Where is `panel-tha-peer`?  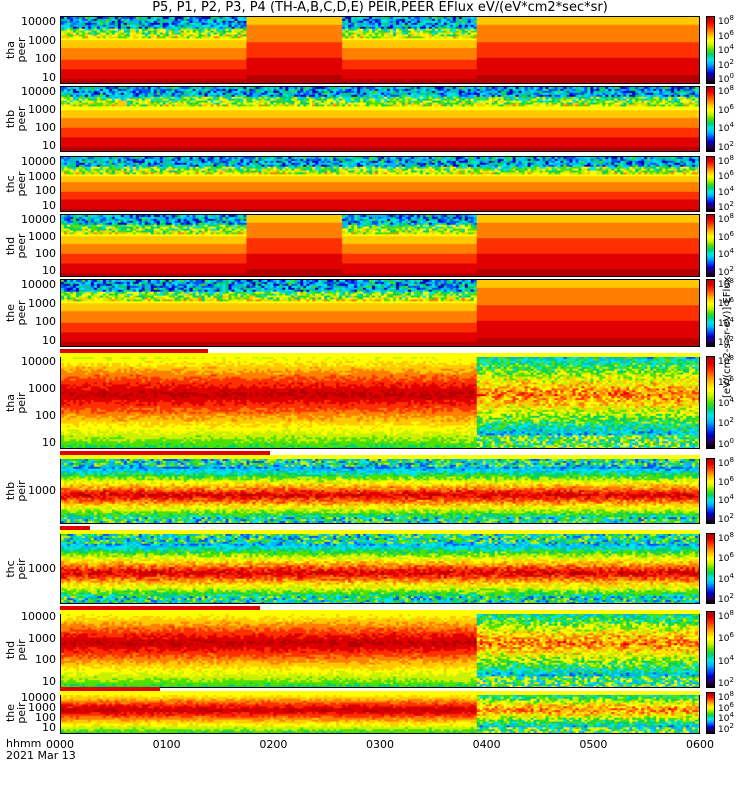 panel-tha-peer is located at coordinates (380, 50).